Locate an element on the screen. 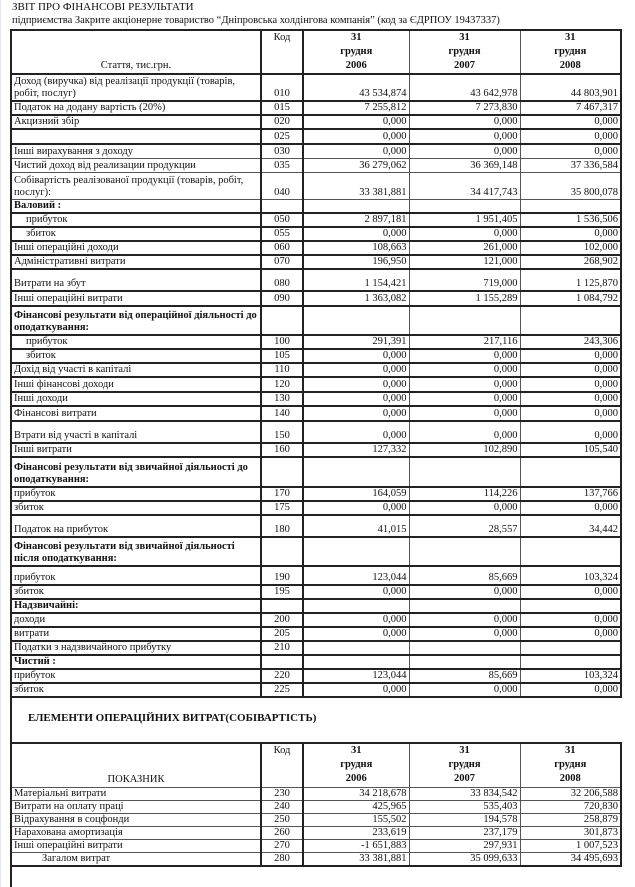  row-code: 170 is located at coordinates (282, 494).